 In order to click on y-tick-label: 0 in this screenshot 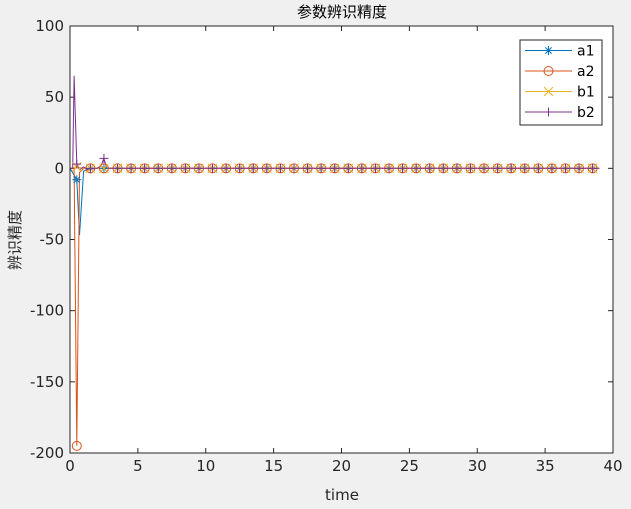, I will do `click(59, 168)`.